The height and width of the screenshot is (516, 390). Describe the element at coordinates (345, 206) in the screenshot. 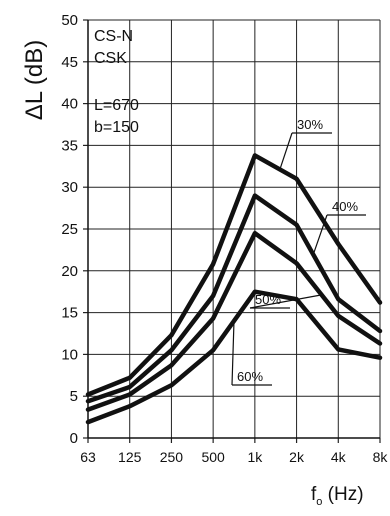

I see `series-label-2: 40%` at that location.